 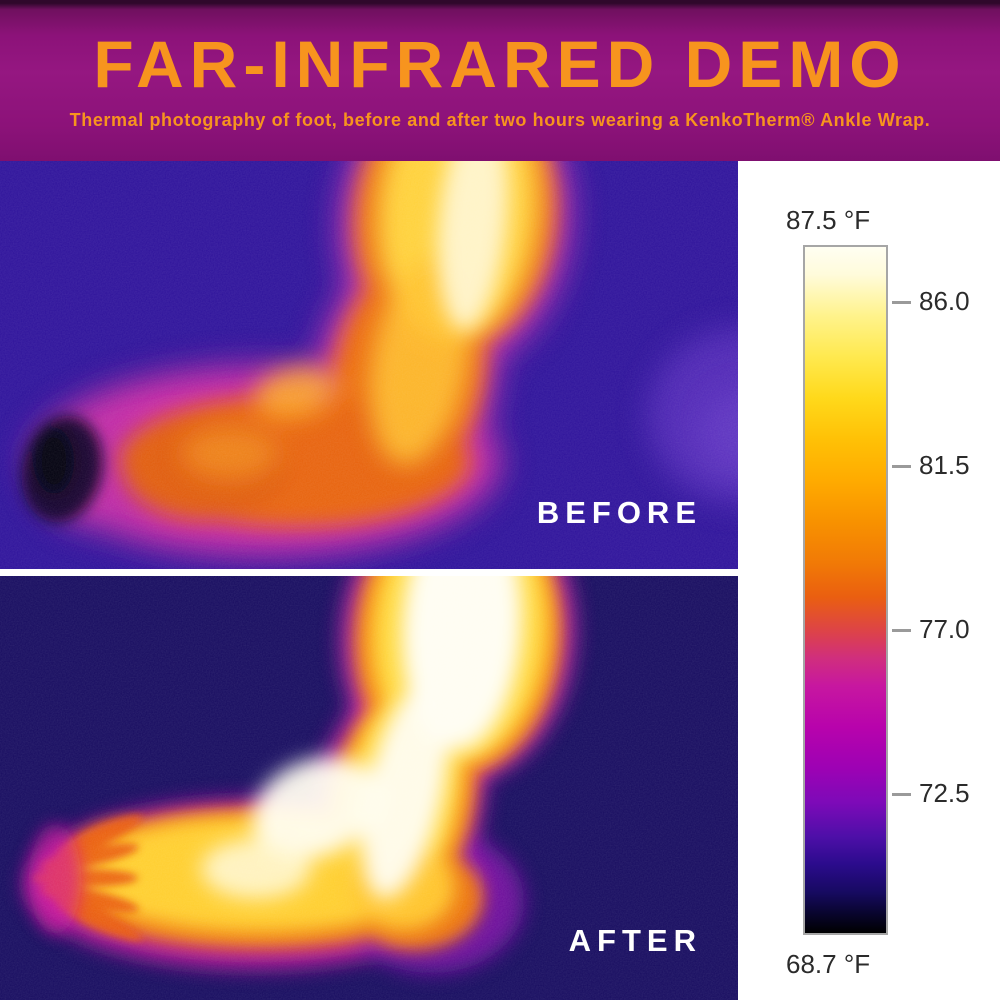 I want to click on tick-label: 86.0, so click(x=944, y=300).